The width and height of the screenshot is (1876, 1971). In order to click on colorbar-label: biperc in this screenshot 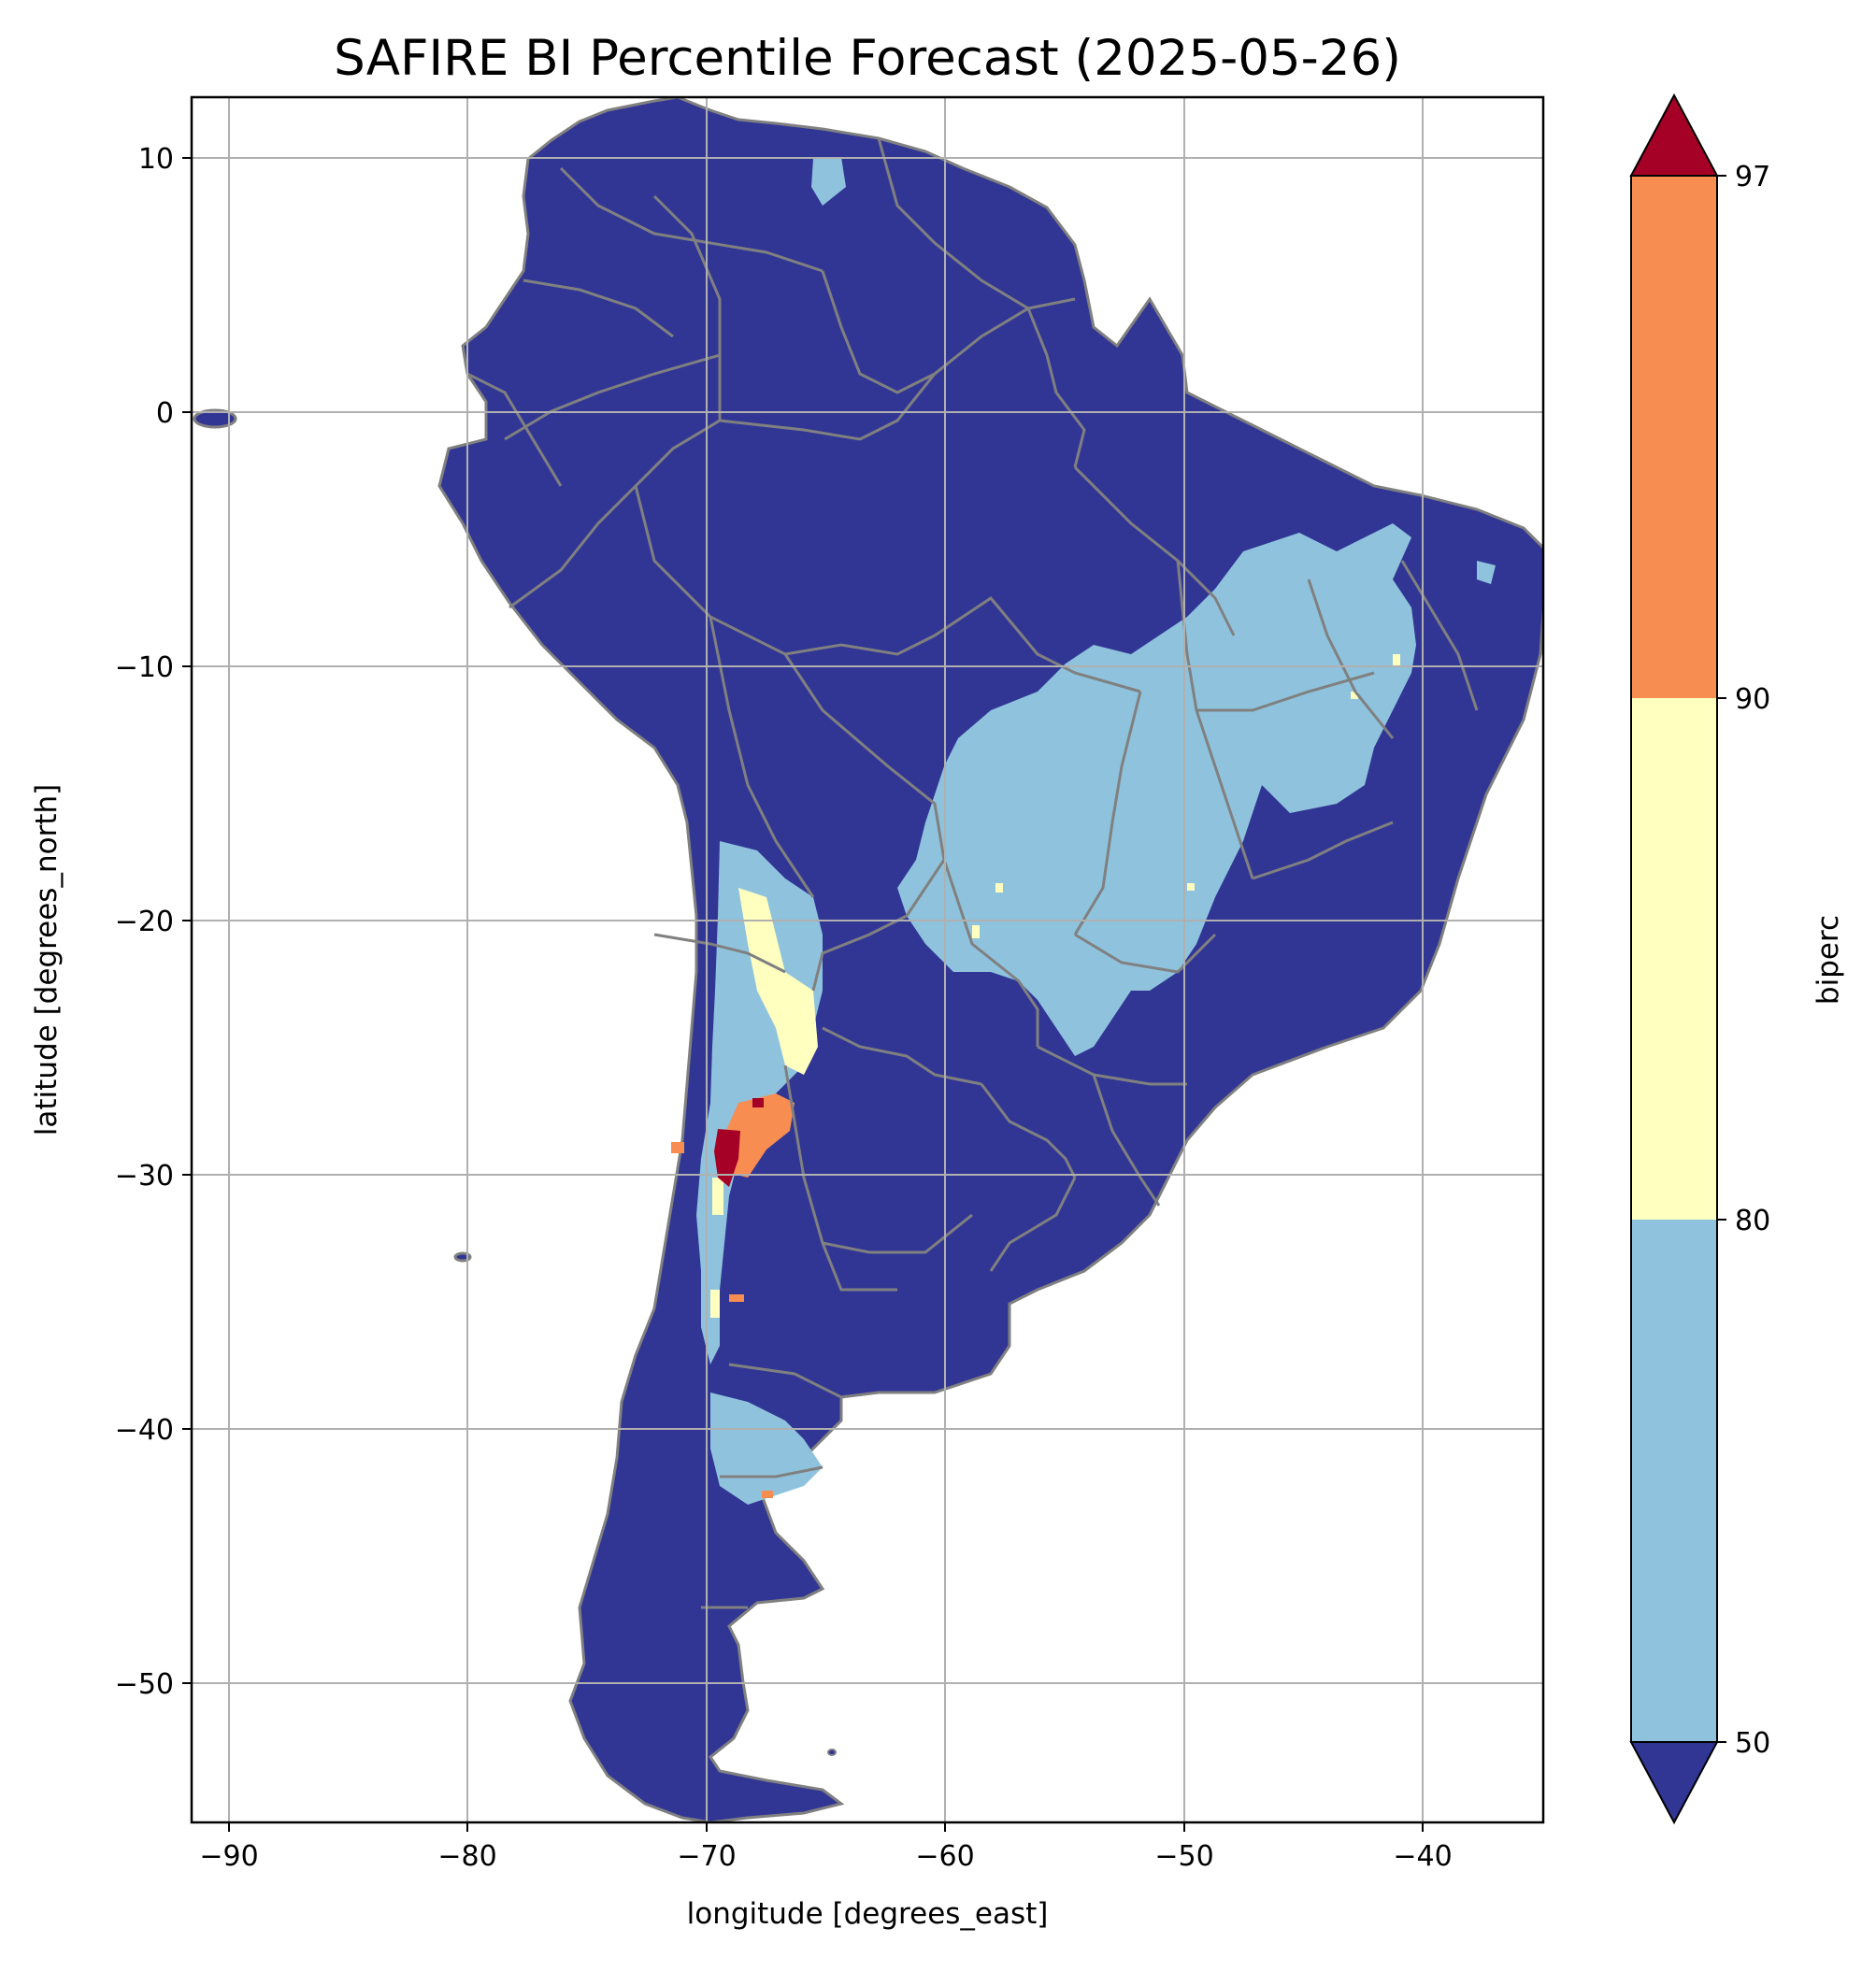, I will do `click(1828, 960)`.